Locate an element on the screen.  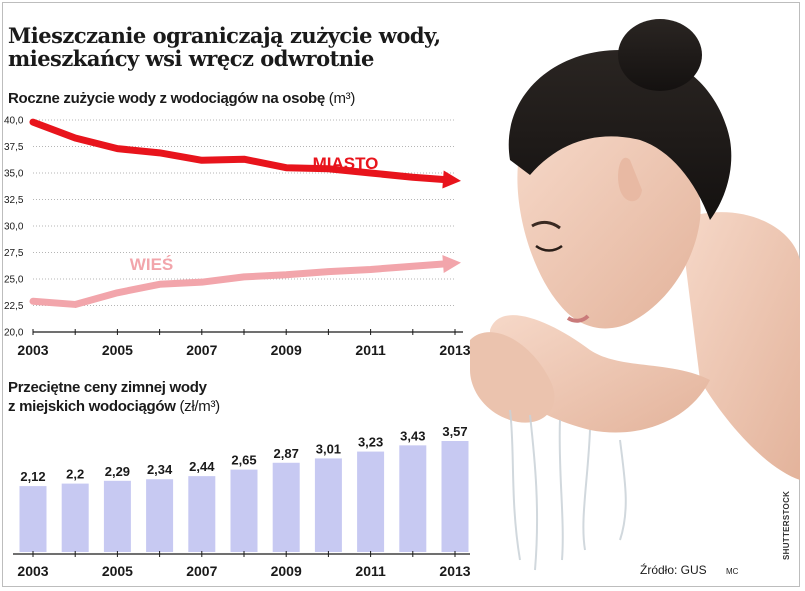
cupped-hands-shape is located at coordinates (512, 377).